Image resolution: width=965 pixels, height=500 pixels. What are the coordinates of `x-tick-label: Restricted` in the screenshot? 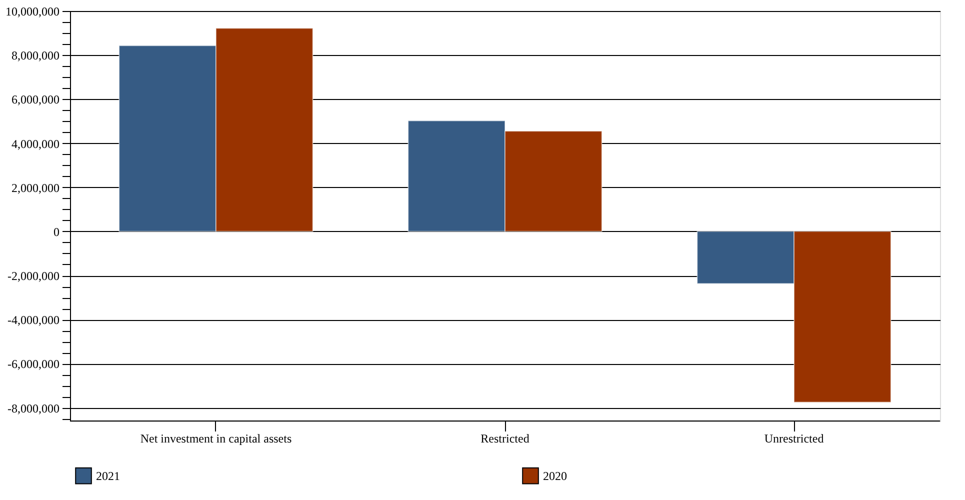 It's located at (505, 439).